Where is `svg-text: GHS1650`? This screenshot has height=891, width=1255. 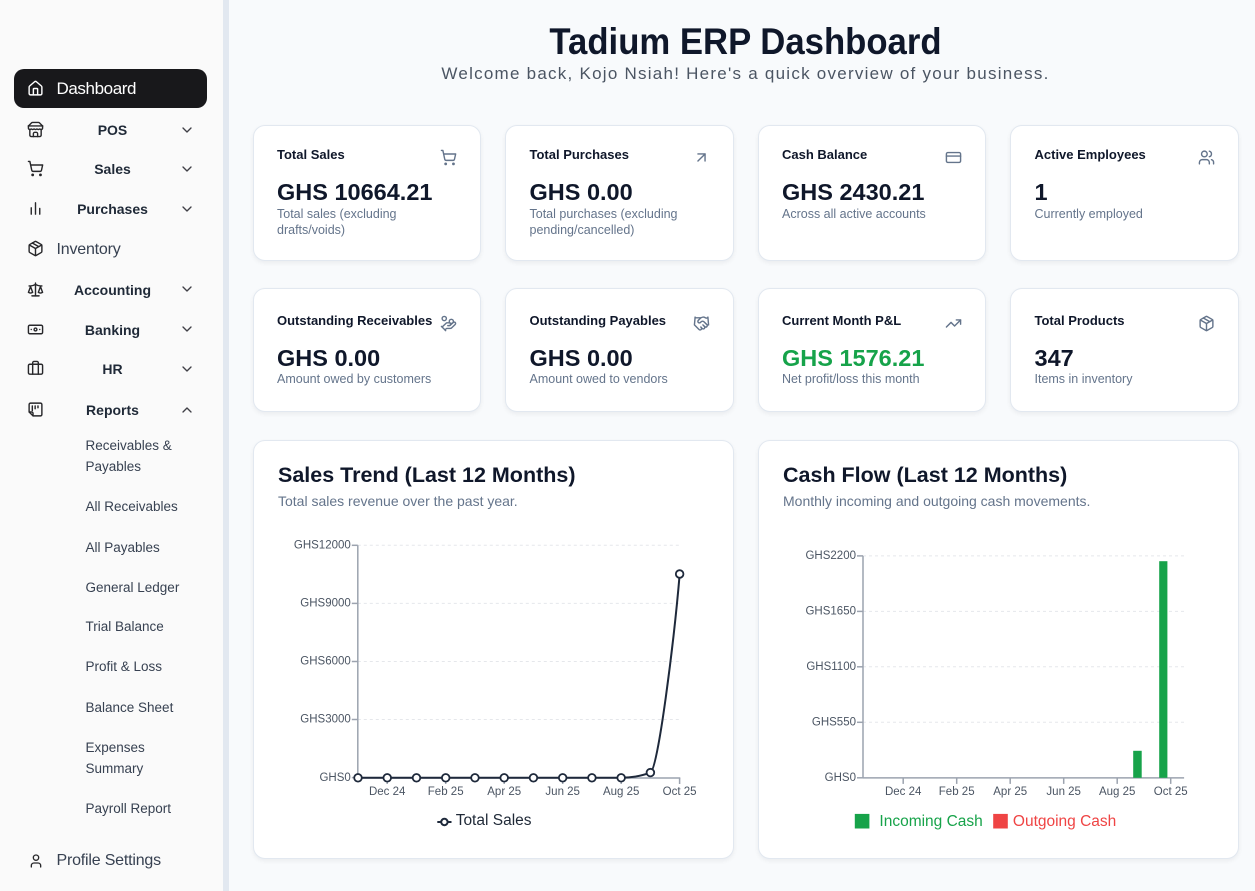 svg-text: GHS1650 is located at coordinates (830, 612).